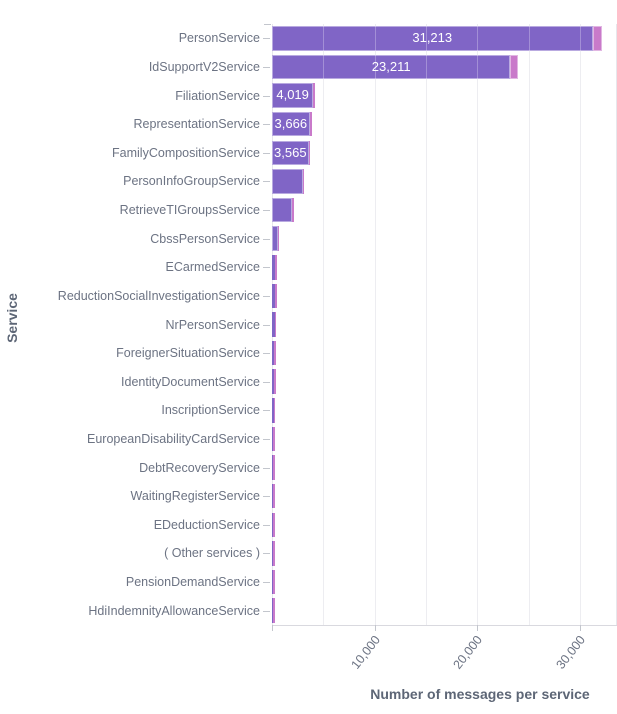 Image resolution: width=617 pixels, height=714 pixels. Describe the element at coordinates (444, 625) in the screenshot. I see `x-axis-line` at that location.